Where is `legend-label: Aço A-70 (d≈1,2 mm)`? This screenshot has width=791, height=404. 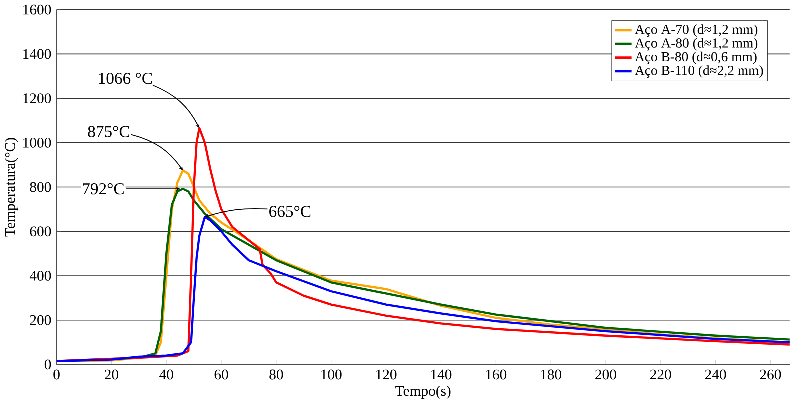
legend-label: Aço A-70 (d≈1,2 mm) is located at coordinates (696, 31).